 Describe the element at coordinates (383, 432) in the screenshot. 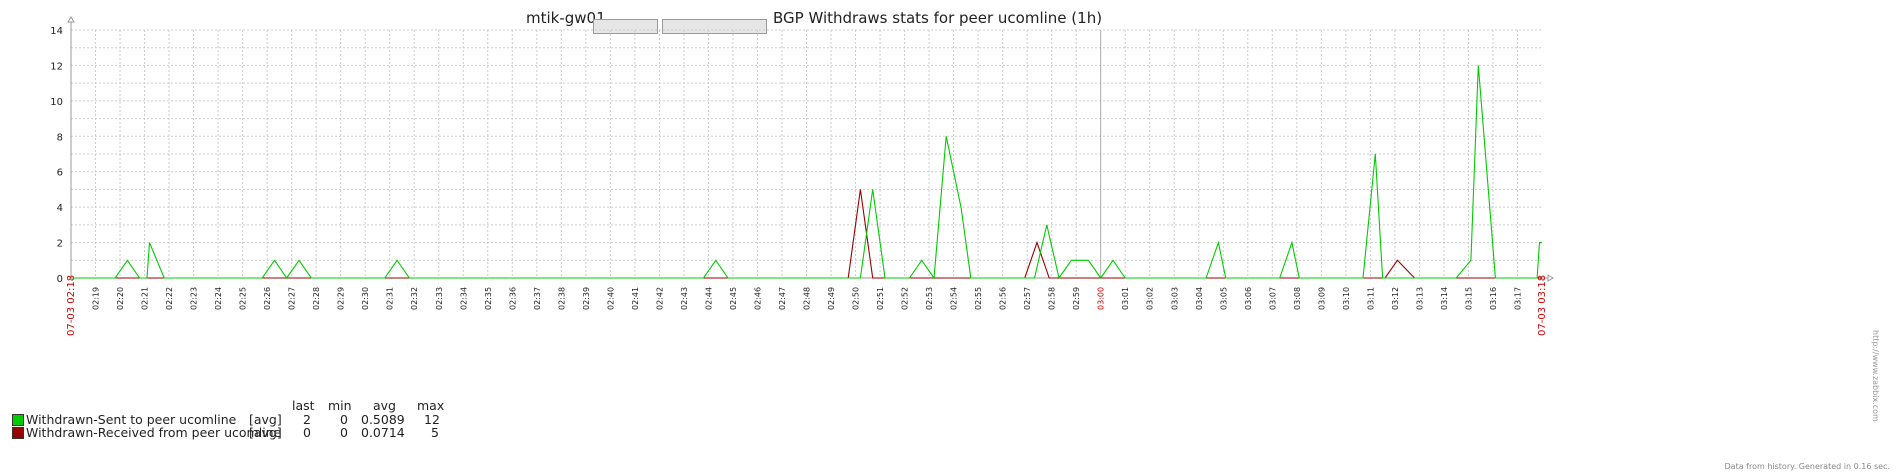

I see `legend-avg-value: 0.0714` at that location.